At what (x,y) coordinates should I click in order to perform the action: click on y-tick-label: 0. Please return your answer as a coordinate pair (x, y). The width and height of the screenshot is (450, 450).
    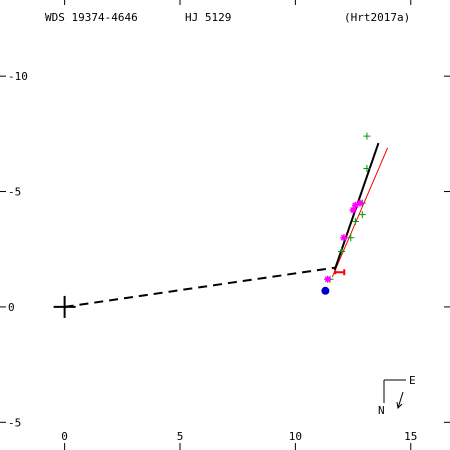
    Looking at the image, I should click on (11, 307).